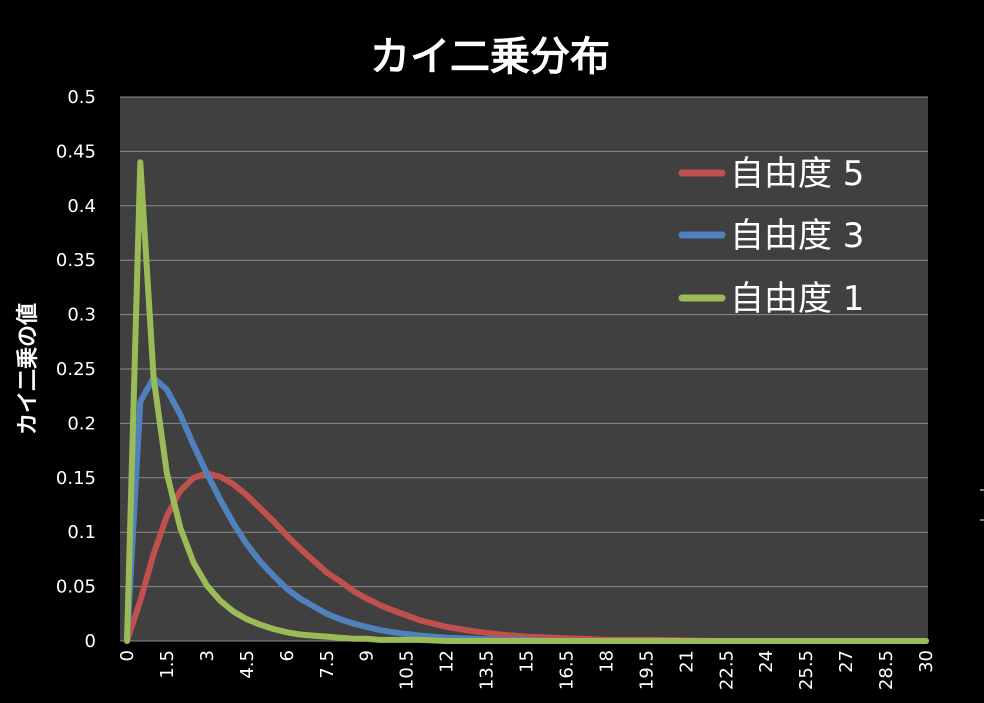  What do you see at coordinates (247, 664) in the screenshot?
I see `x-tick-label: 4.5` at bounding box center [247, 664].